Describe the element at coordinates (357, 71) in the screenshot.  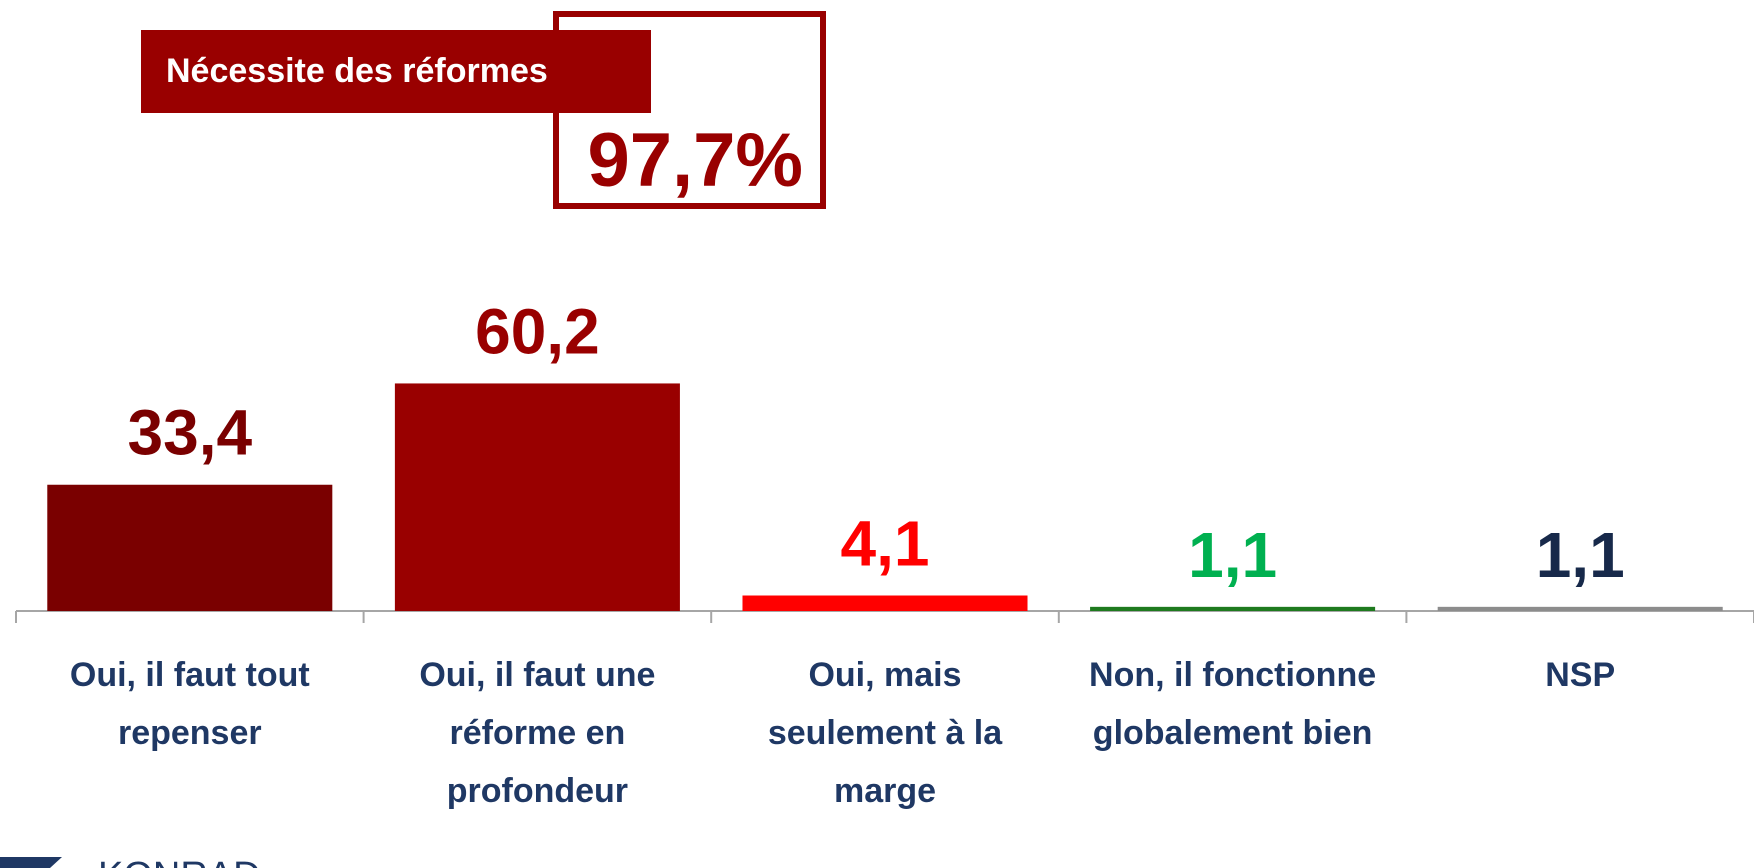
I see `annotation-title: Nécessite des réformes` at that location.